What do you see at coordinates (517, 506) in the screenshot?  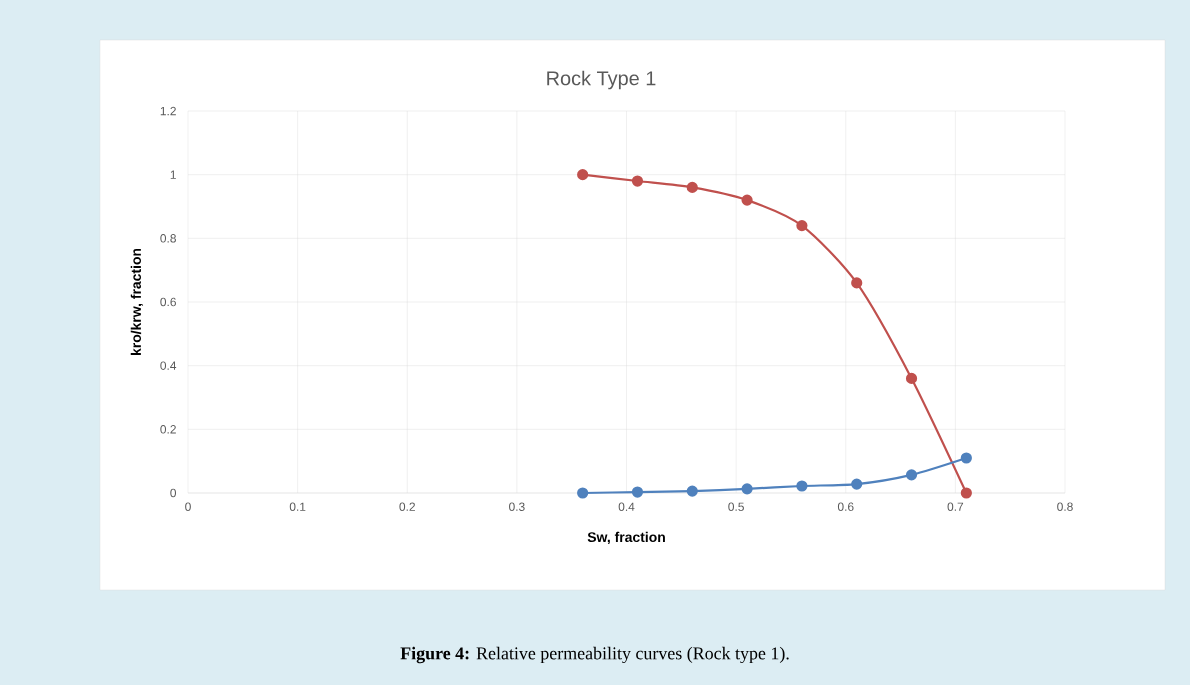 I see `x-tick-label: 0.3` at bounding box center [517, 506].